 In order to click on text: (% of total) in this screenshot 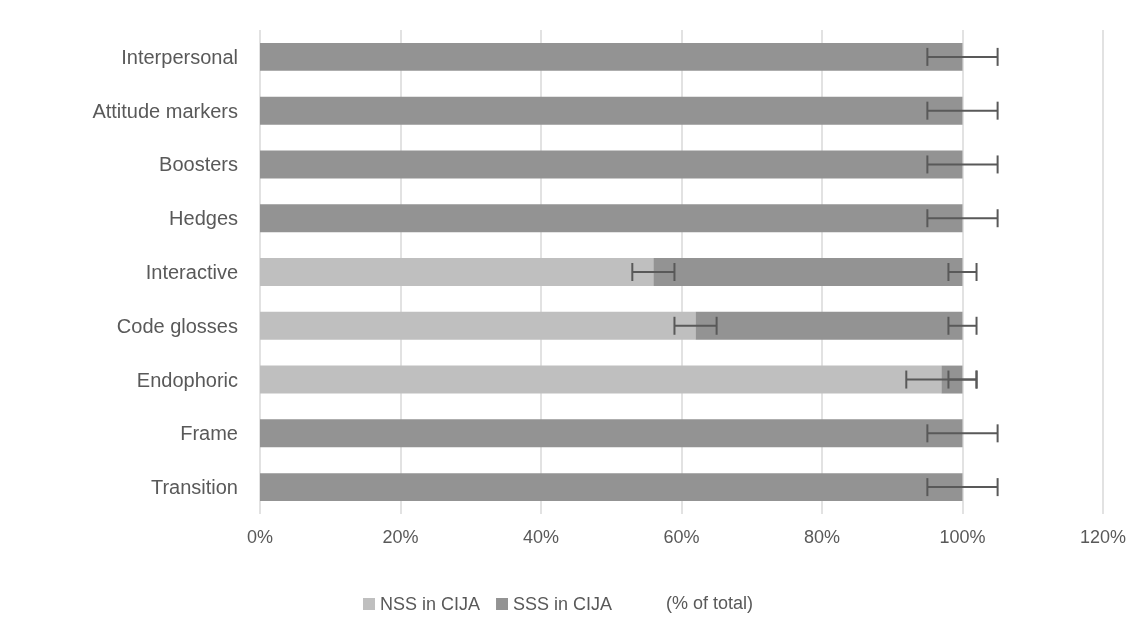, I will do `click(710, 603)`.